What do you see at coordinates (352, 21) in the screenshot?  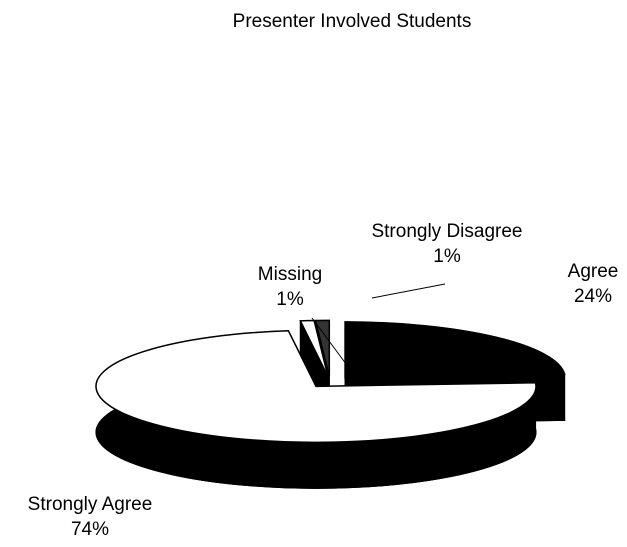 I see `chart-title: Presenter Involved Students` at bounding box center [352, 21].